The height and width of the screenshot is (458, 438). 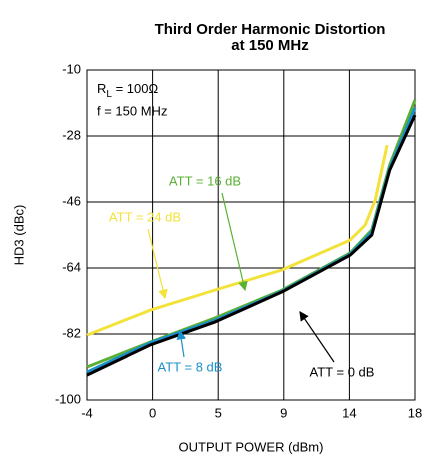 What do you see at coordinates (190, 366) in the screenshot?
I see `series-label: ATT = 8 dB` at bounding box center [190, 366].